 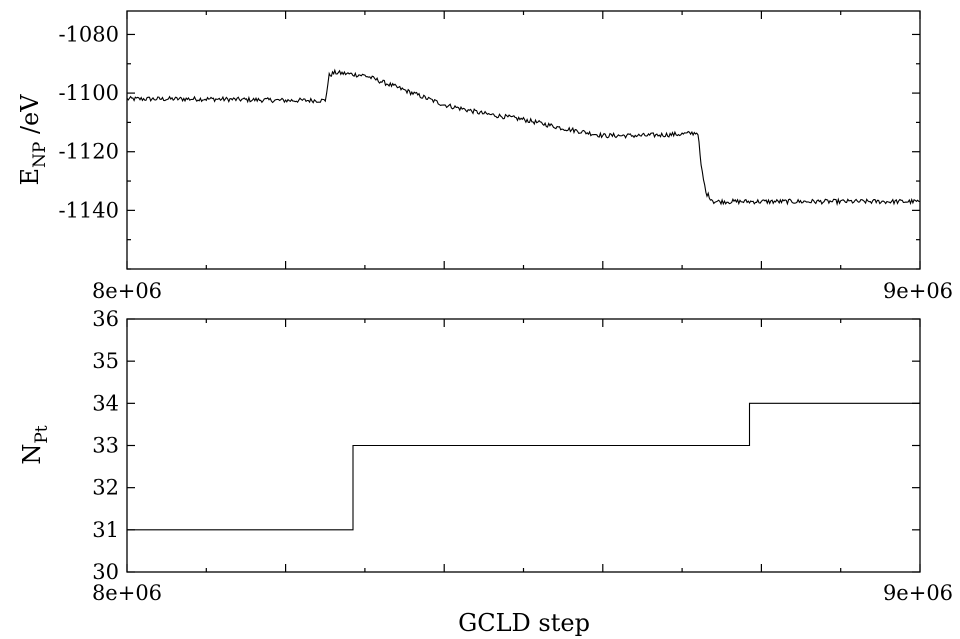 I want to click on energy-y-tick-label: -1140, so click(x=88, y=210).